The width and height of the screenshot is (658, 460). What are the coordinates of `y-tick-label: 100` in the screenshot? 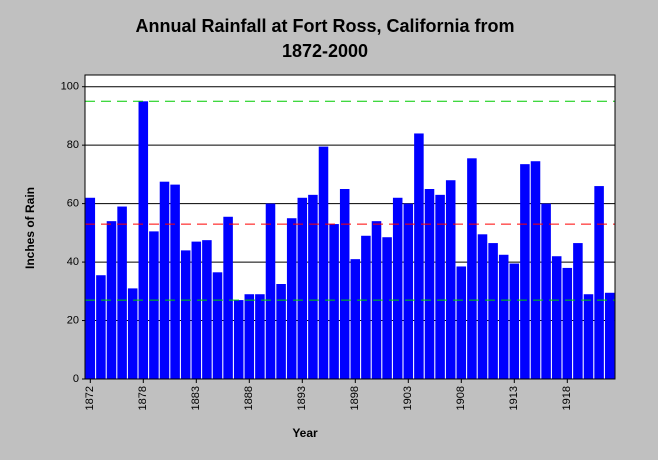 It's located at (70, 87).